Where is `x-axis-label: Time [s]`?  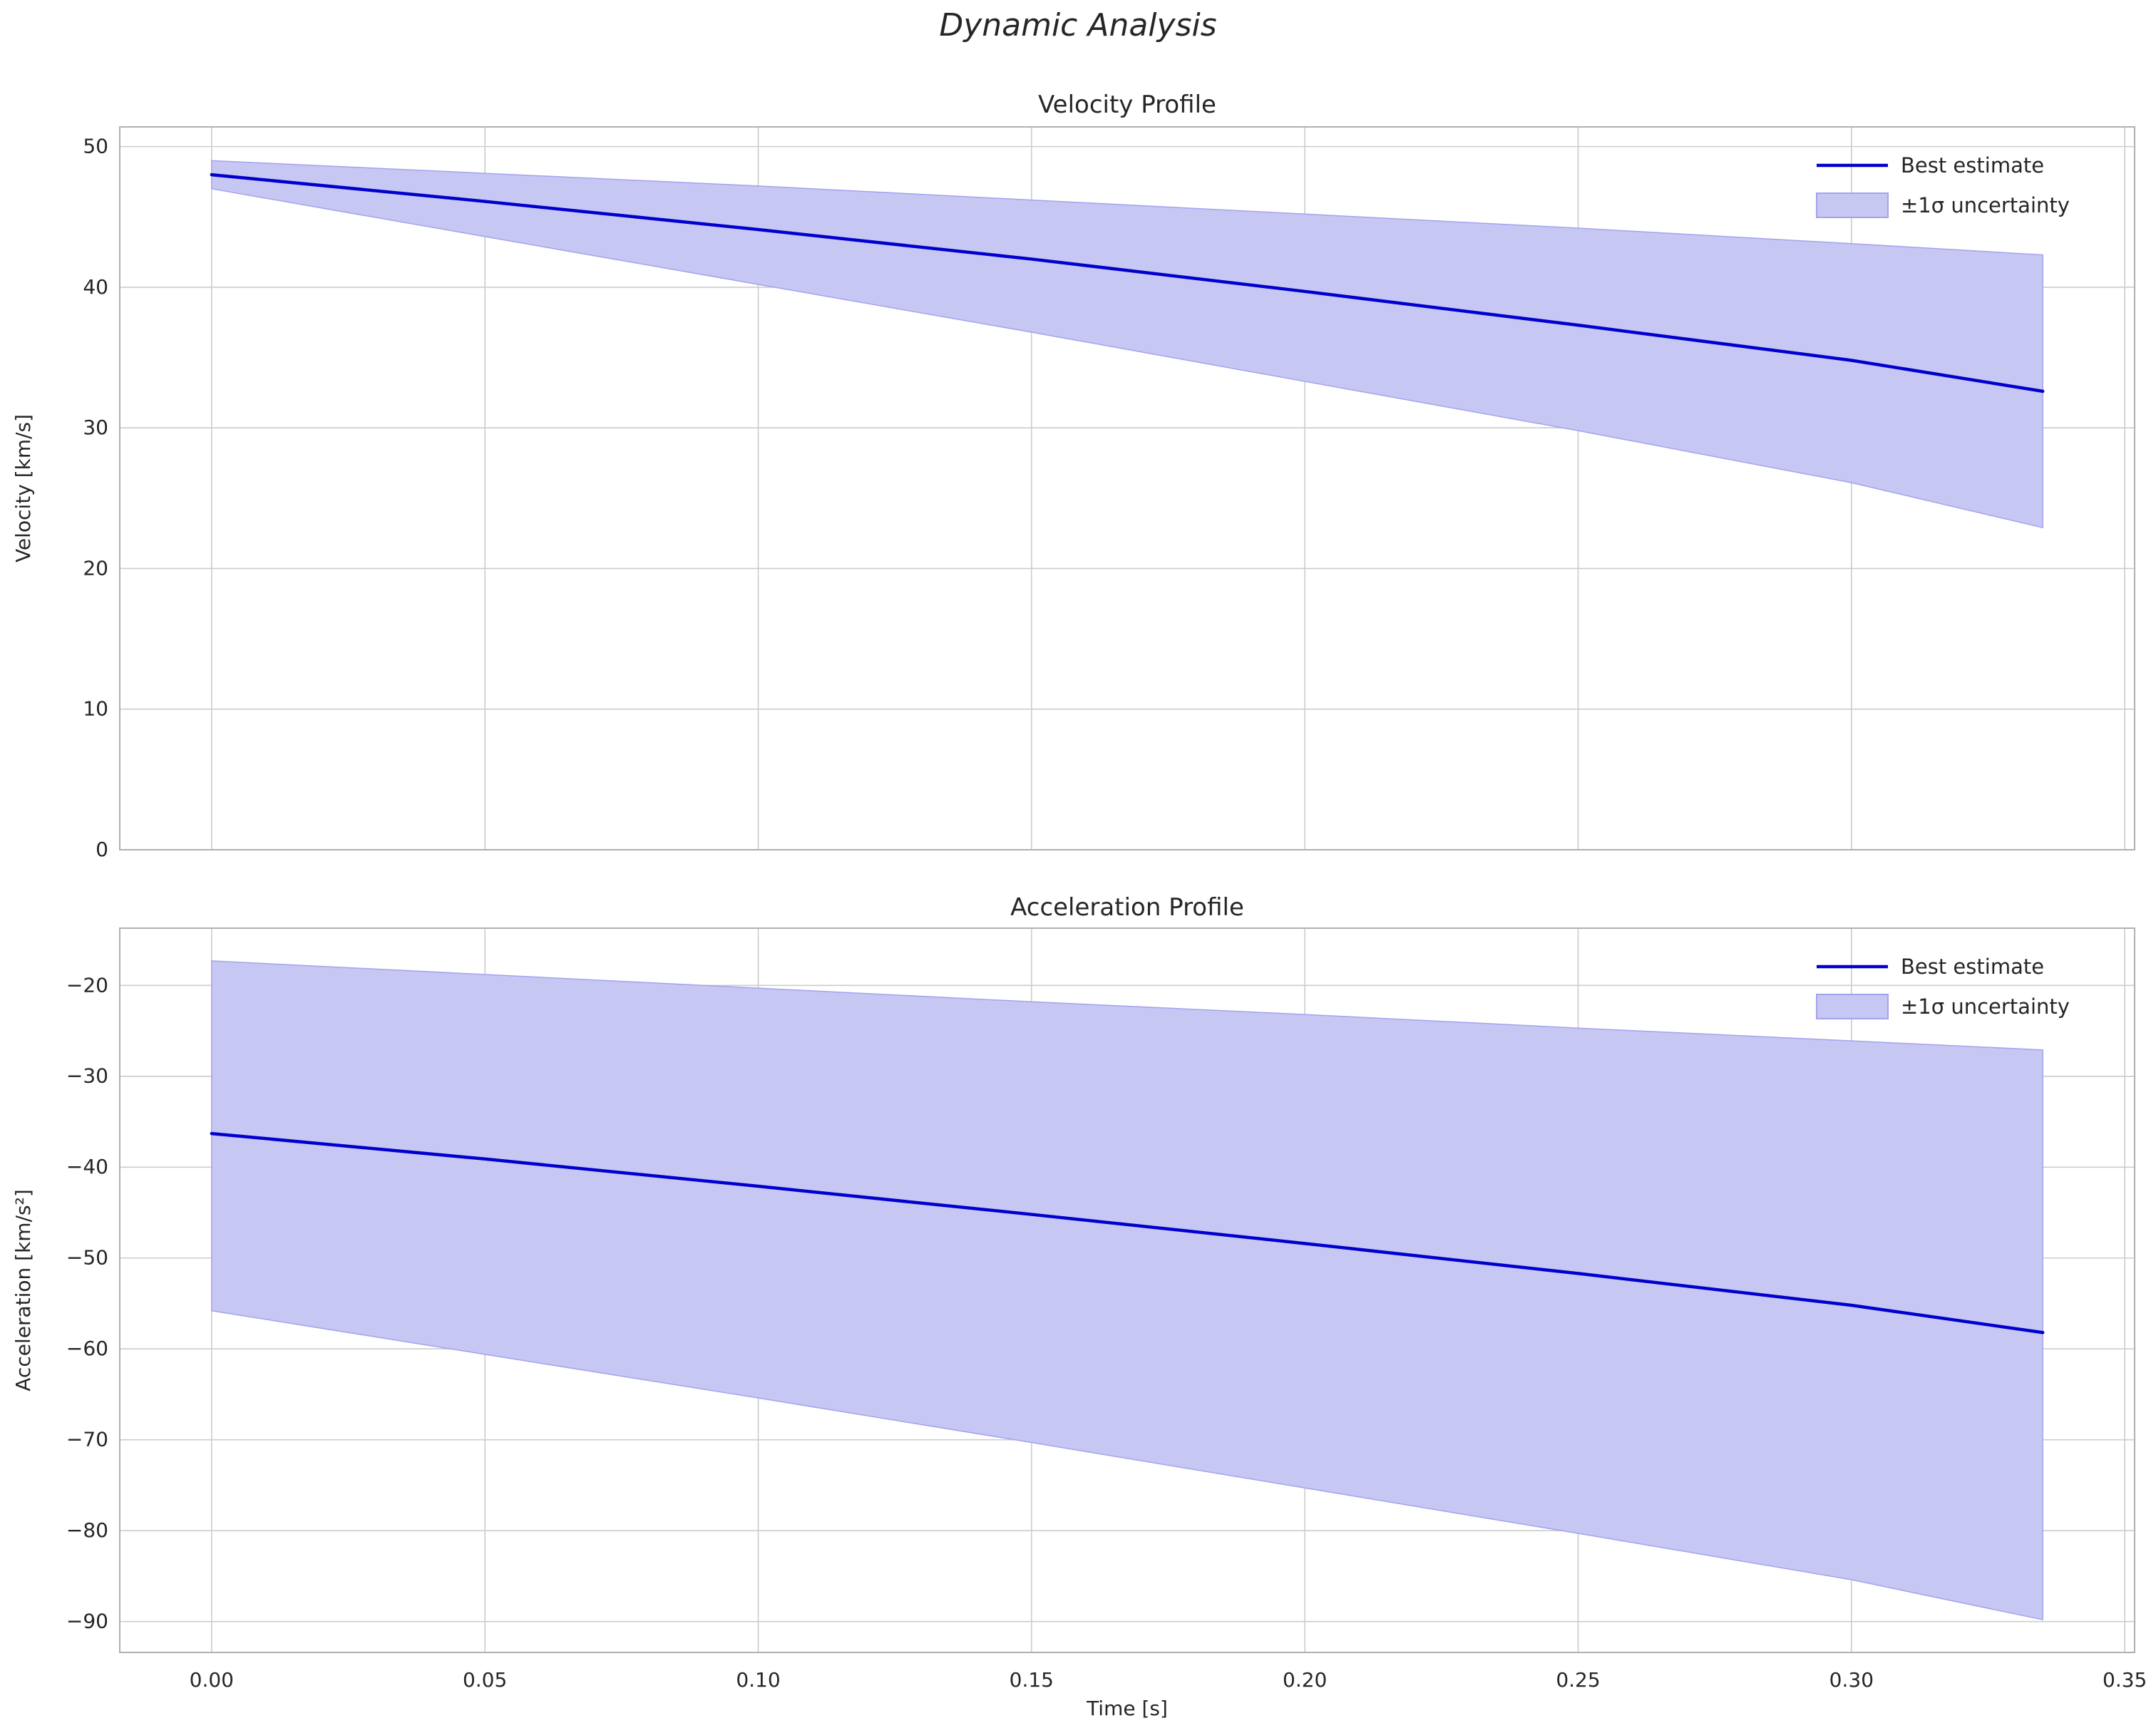 x-axis-label: Time [s] is located at coordinates (1127, 1708).